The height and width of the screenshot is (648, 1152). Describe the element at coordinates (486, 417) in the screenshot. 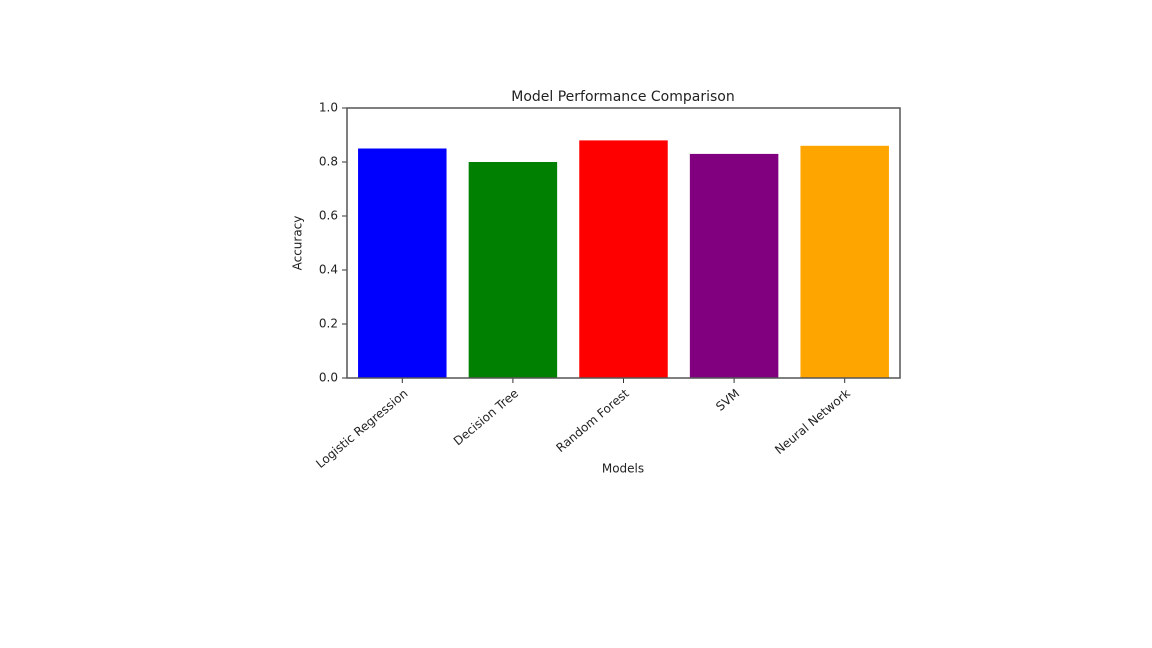

I see `x-tick-label: Decision Tree` at that location.